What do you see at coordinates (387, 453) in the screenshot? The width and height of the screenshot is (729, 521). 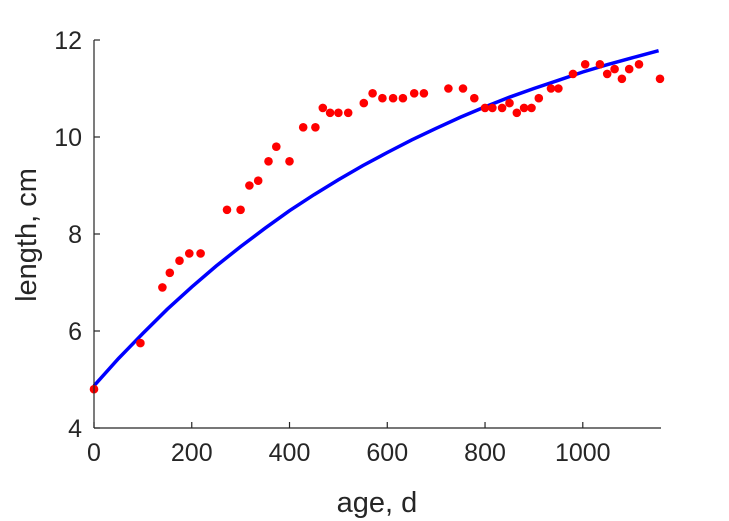 I see `x-tick-label: 600` at bounding box center [387, 453].